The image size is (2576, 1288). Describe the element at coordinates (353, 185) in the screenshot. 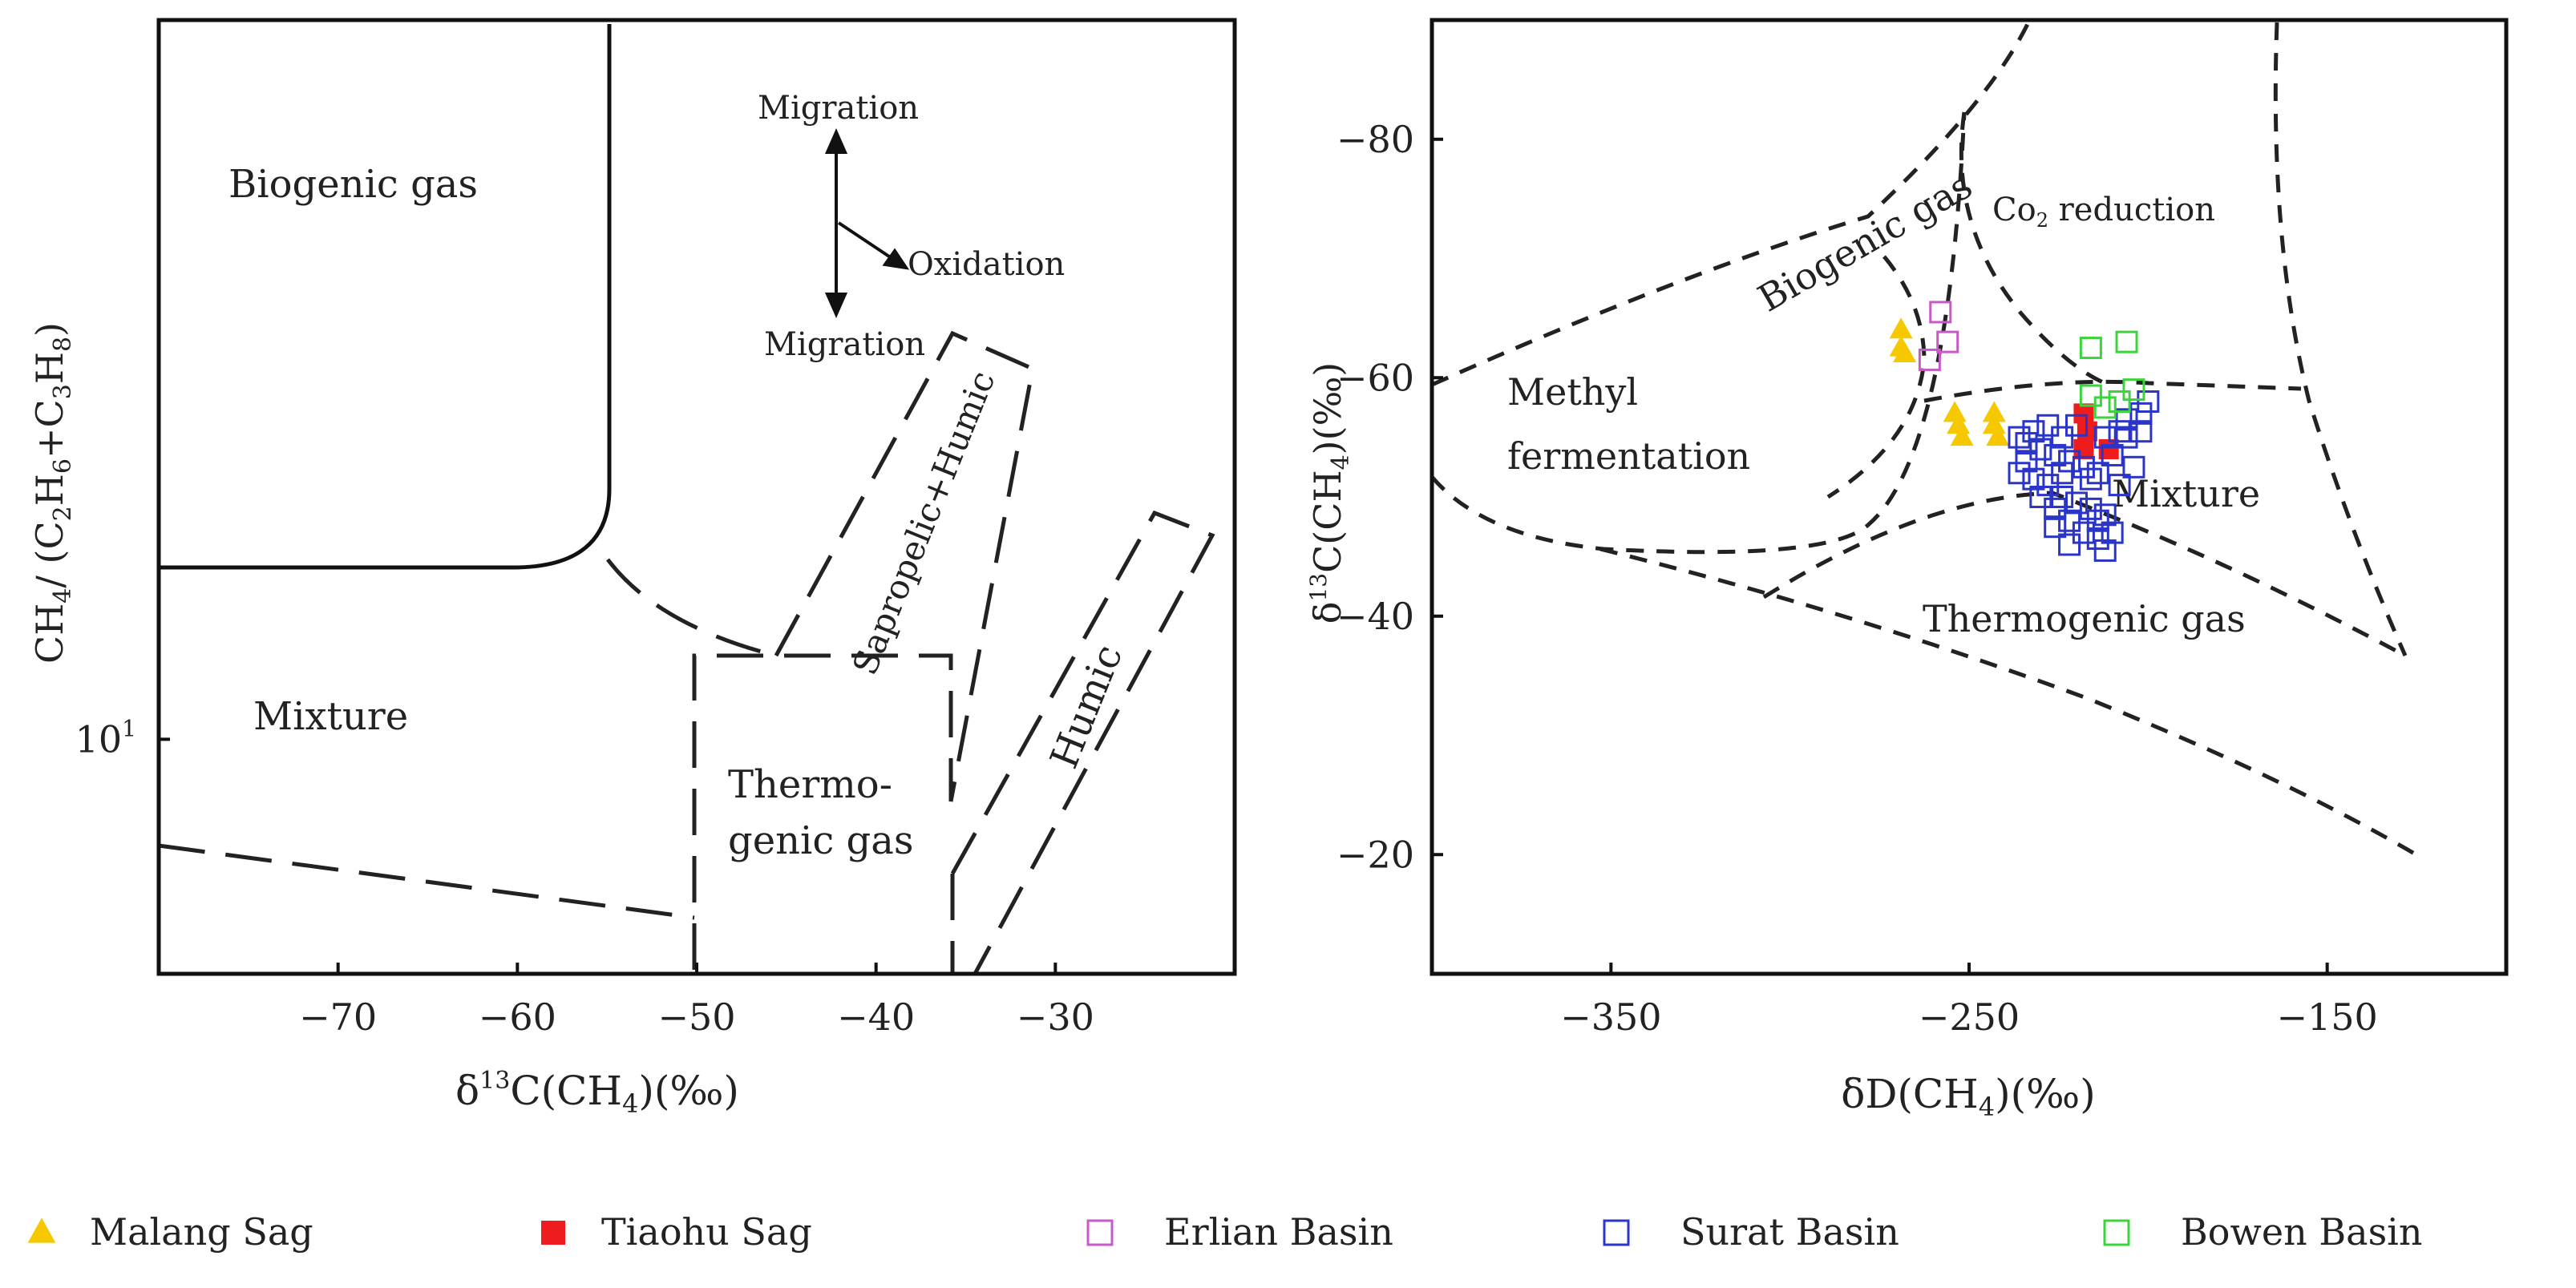

I see `region-biogenic-gas: Biogenic gas` at that location.